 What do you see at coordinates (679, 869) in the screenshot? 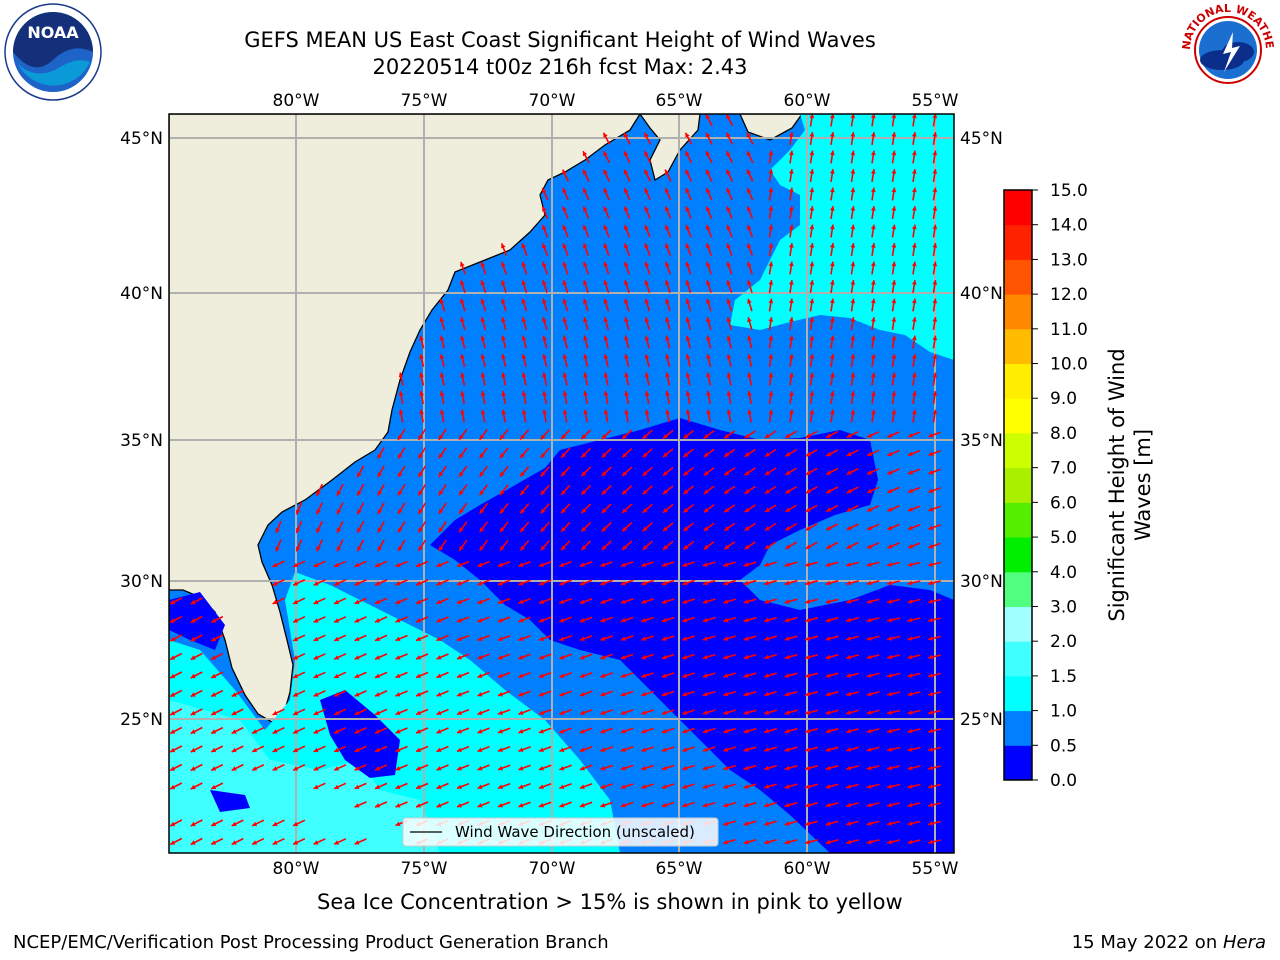
I see `lon-tick-bottom: 65°W` at bounding box center [679, 869].